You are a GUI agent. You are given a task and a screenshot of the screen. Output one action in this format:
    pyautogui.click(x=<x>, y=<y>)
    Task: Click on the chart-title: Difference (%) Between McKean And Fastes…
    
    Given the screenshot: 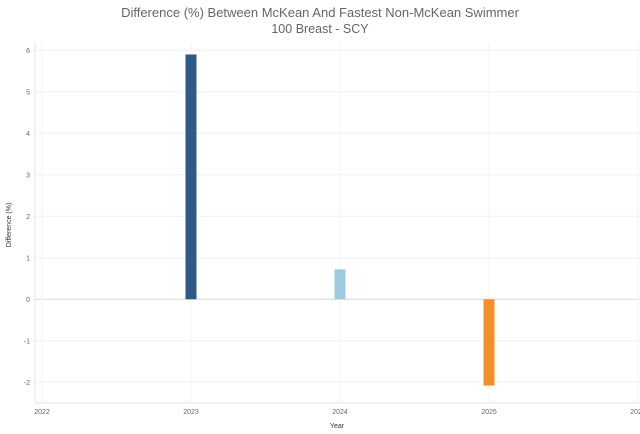 What is the action you would take?
    pyautogui.click(x=320, y=12)
    